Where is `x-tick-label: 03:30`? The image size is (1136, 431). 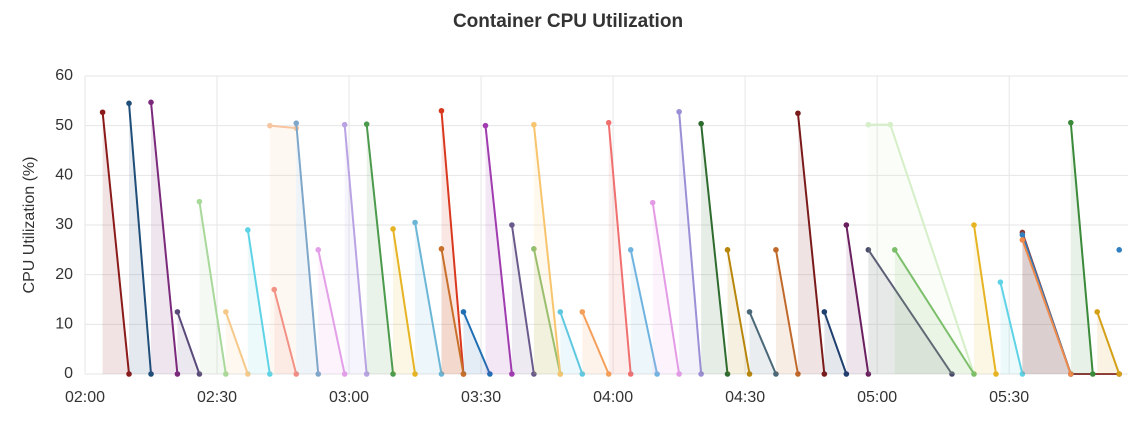 x-tick-label: 03:30 is located at coordinates (481, 397).